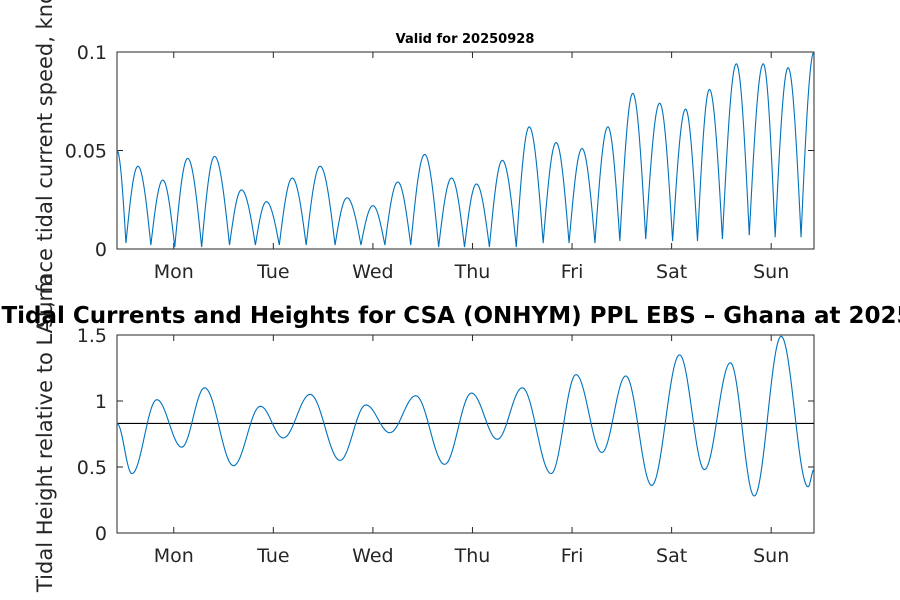 The height and width of the screenshot is (600, 900). Describe the element at coordinates (465, 39) in the screenshot. I see `speed-chart-title: Valid for 20250928` at that location.